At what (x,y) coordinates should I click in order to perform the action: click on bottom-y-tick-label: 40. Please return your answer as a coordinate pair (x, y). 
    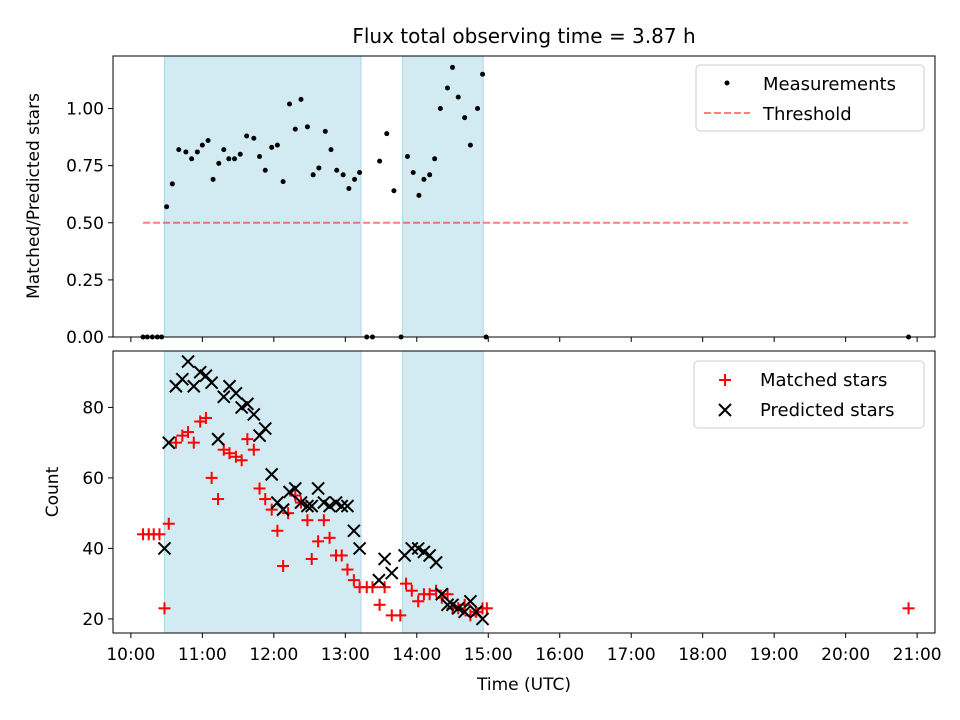
    Looking at the image, I should click on (93, 549).